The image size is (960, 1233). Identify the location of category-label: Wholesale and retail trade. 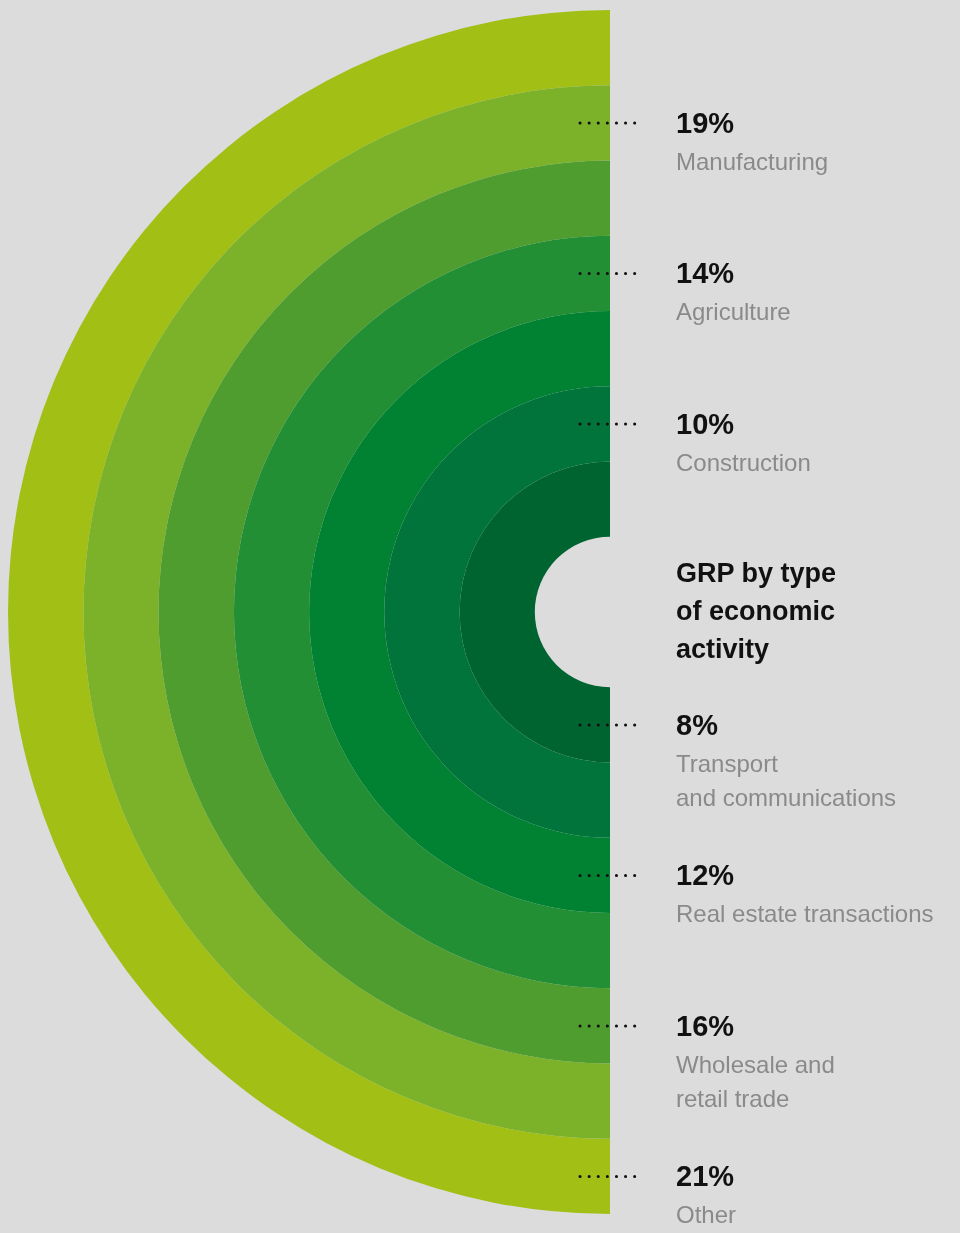
(755, 1081).